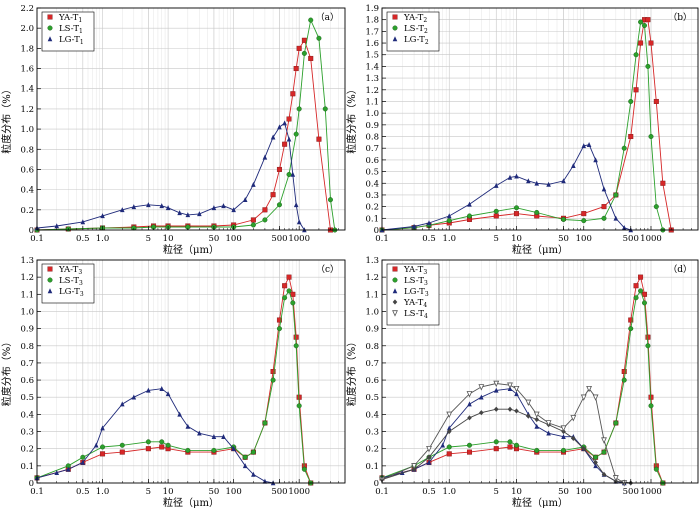  What do you see at coordinates (327, 17) in the screenshot?
I see `panel-label: （a）` at bounding box center [327, 17].